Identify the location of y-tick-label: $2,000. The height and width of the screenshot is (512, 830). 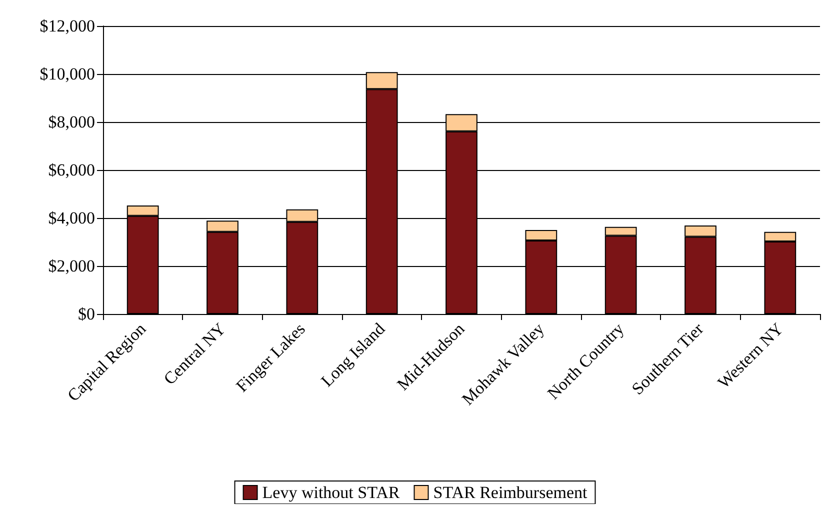
(71, 266).